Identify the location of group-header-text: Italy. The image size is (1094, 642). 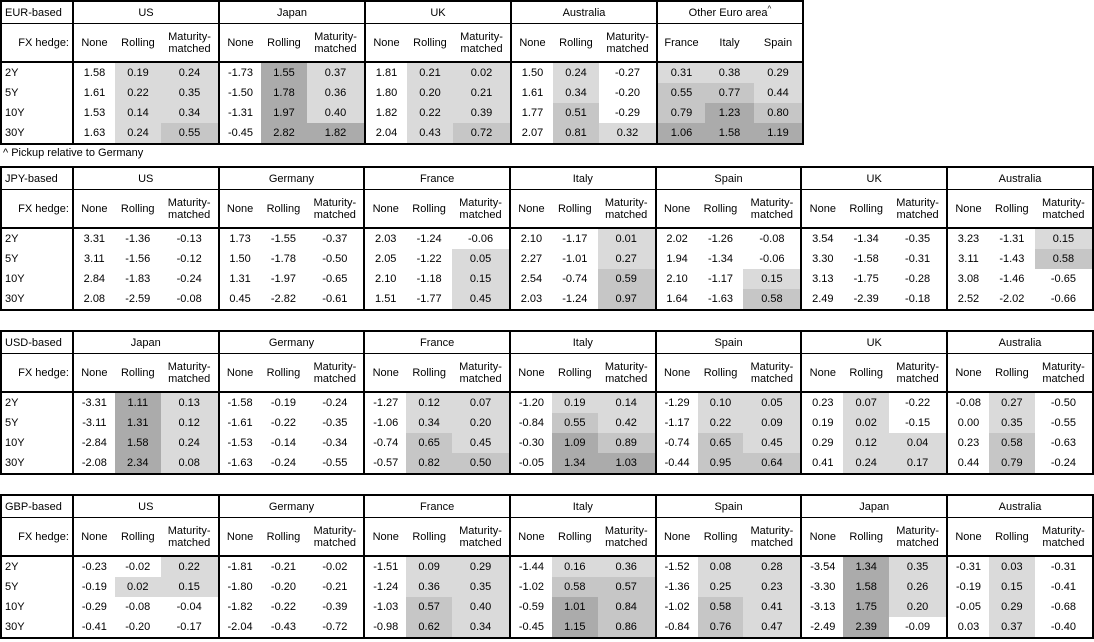
(582, 506).